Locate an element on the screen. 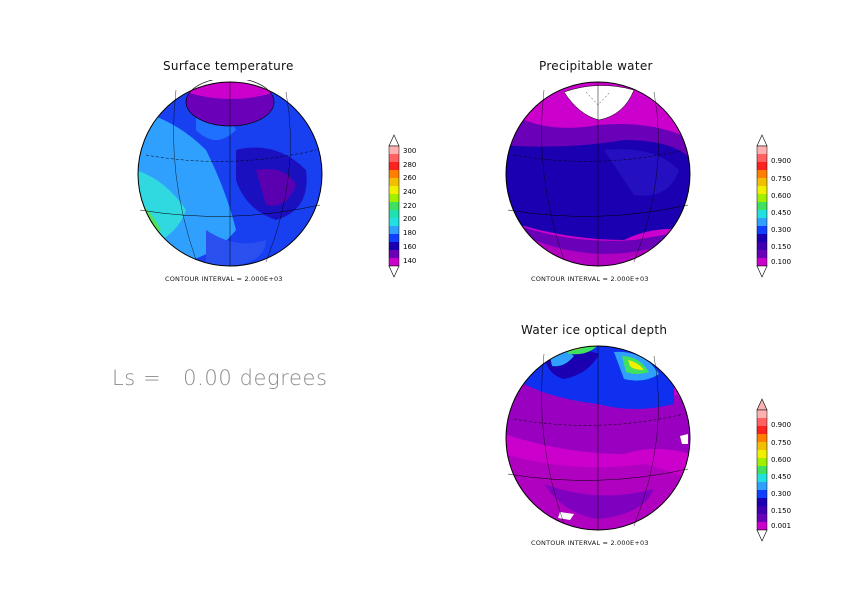 Image resolution: width=842 pixels, height=595 pixels. colorbar-label: 300 is located at coordinates (409, 151).